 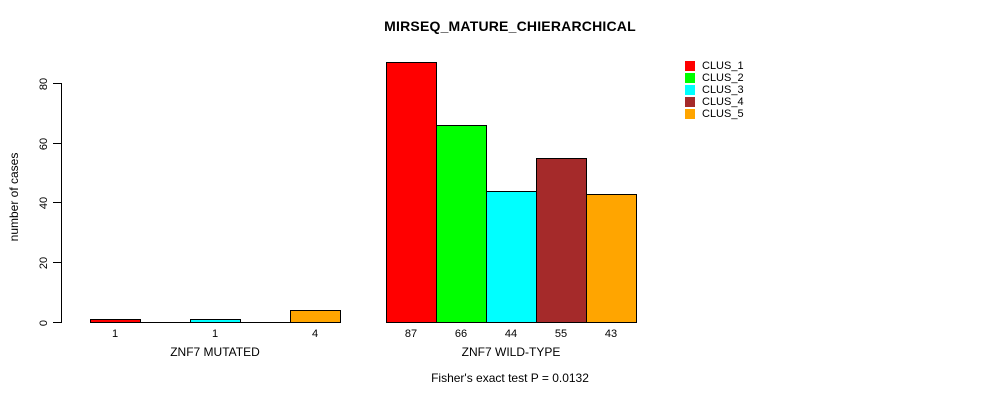 I want to click on legend-label: CLUS_4, so click(x=723, y=102).